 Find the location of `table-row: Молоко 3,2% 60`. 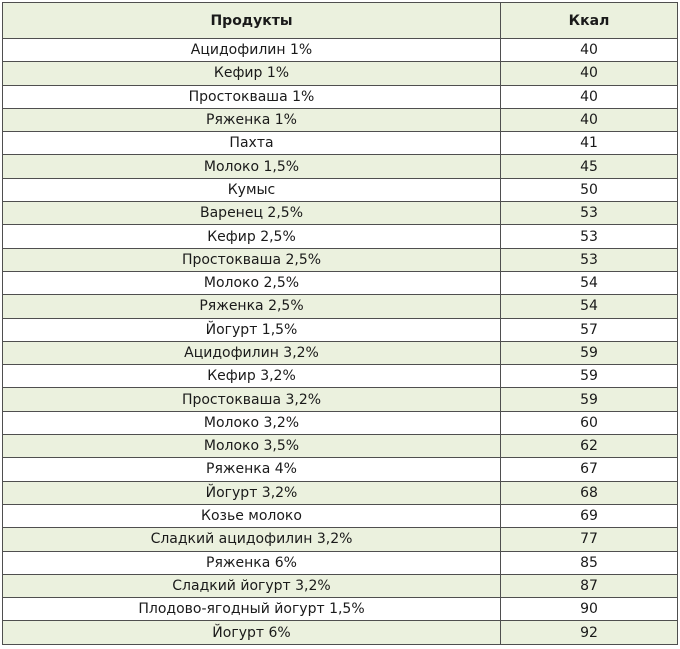

table-row: Молоко 3,2% 60 is located at coordinates (340, 423).